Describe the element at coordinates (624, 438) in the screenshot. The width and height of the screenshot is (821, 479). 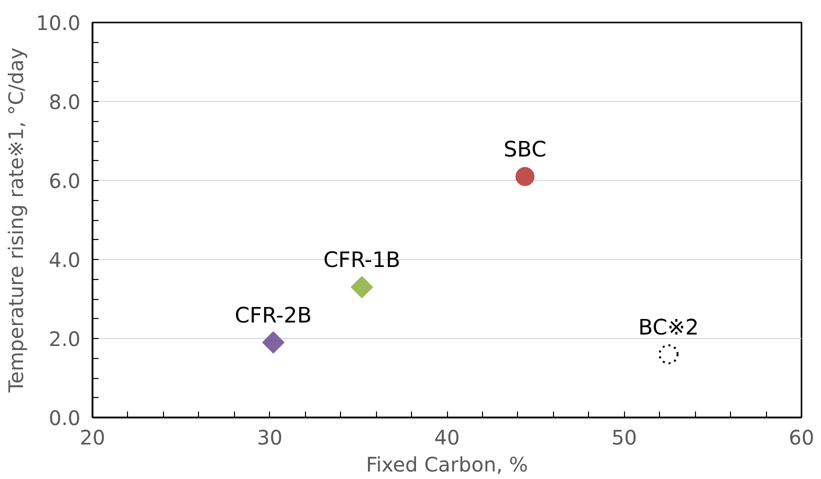
I see `x-tick-label: 50` at that location.